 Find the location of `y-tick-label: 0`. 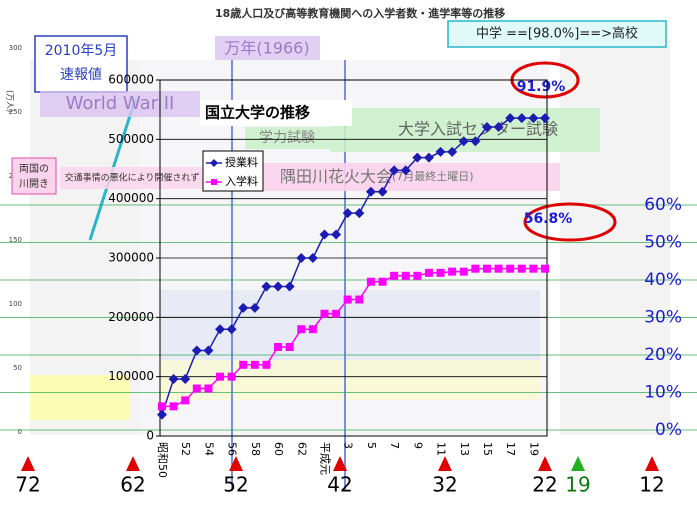

y-tick-label: 0 is located at coordinates (150, 436).